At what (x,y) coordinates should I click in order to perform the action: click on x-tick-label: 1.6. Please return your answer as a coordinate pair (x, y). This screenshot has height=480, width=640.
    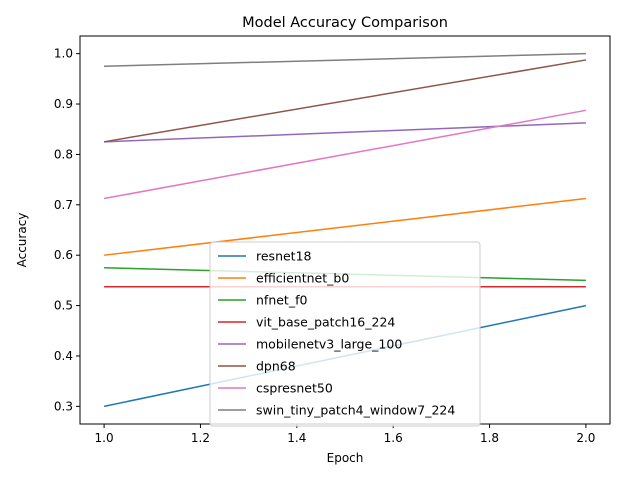
    Looking at the image, I should click on (393, 438).